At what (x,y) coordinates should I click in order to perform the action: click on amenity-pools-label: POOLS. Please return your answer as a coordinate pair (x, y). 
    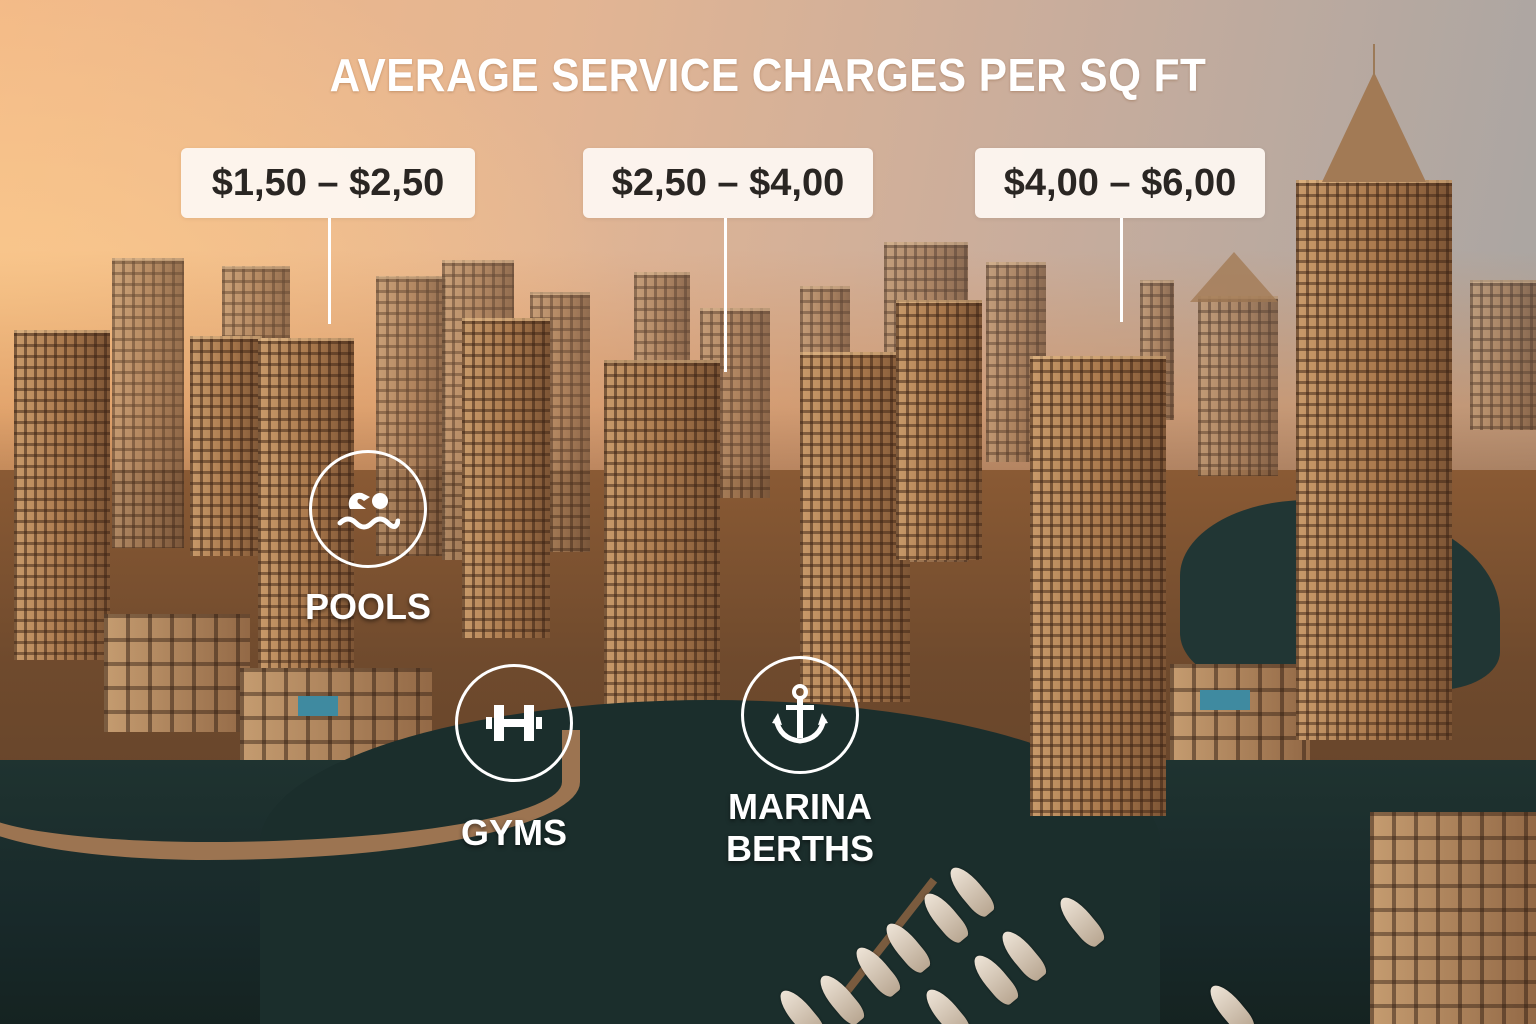
    Looking at the image, I should click on (368, 606).